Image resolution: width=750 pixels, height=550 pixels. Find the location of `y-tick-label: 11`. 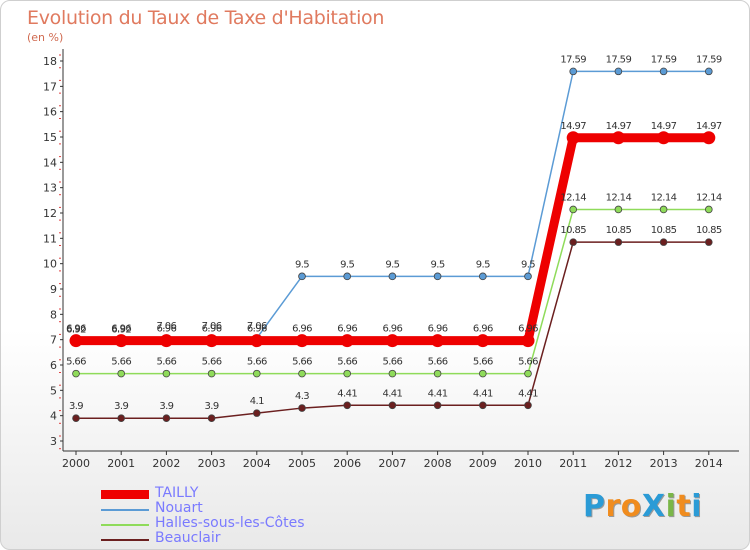

y-tick-label: 11 is located at coordinates (50, 238).